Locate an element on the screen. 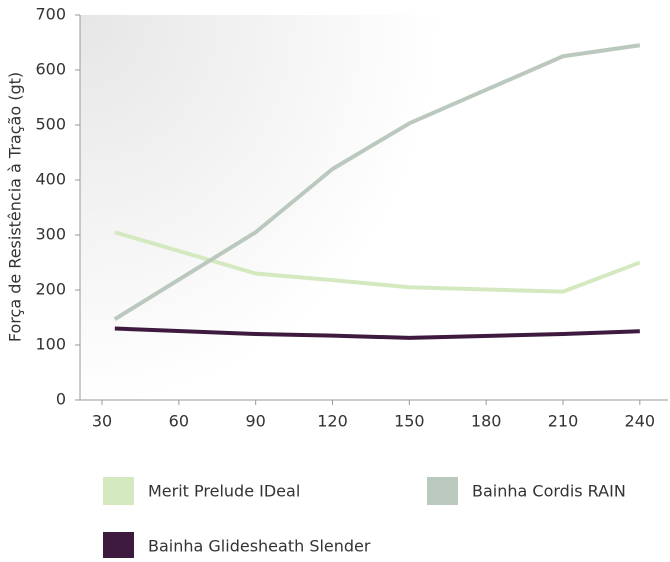 This screenshot has width=670, height=562. y-tick-label: 600 is located at coordinates (50, 69).